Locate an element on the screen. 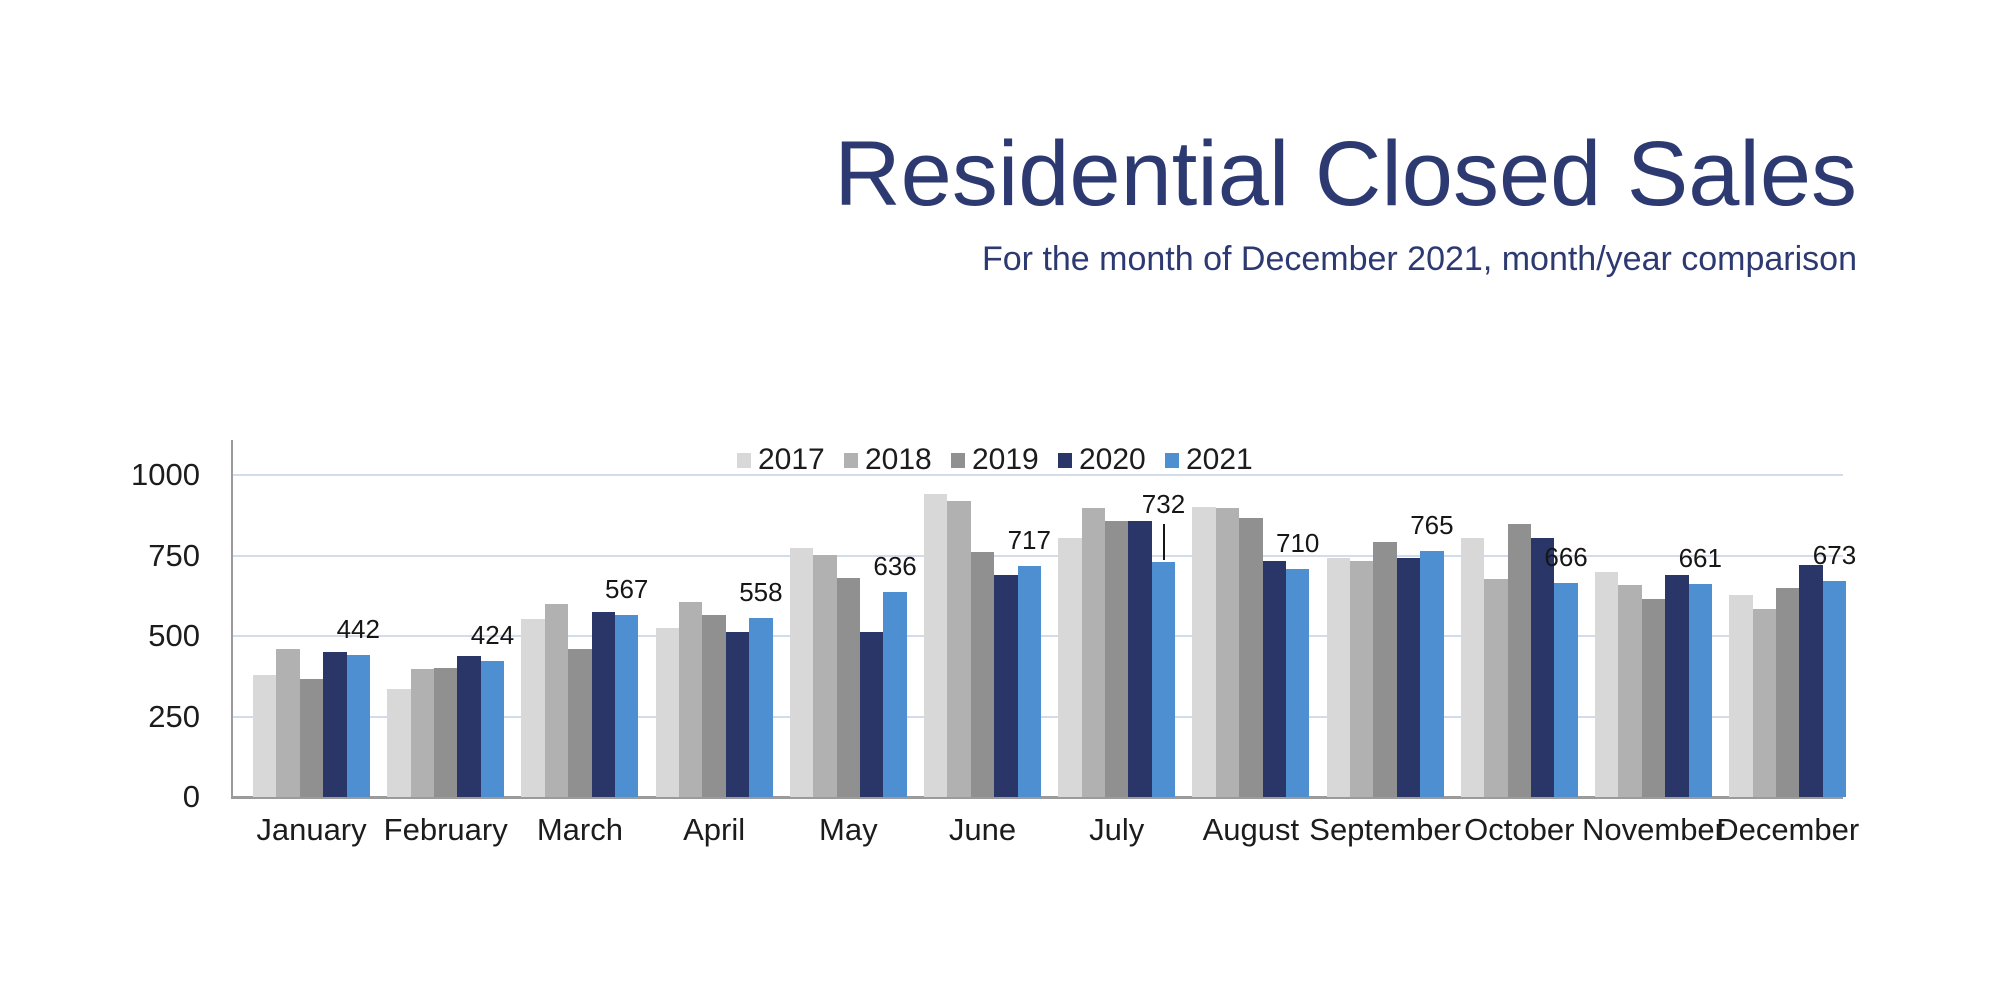 This screenshot has width=2000, height=1000. bar-2017-march is located at coordinates (533, 708).